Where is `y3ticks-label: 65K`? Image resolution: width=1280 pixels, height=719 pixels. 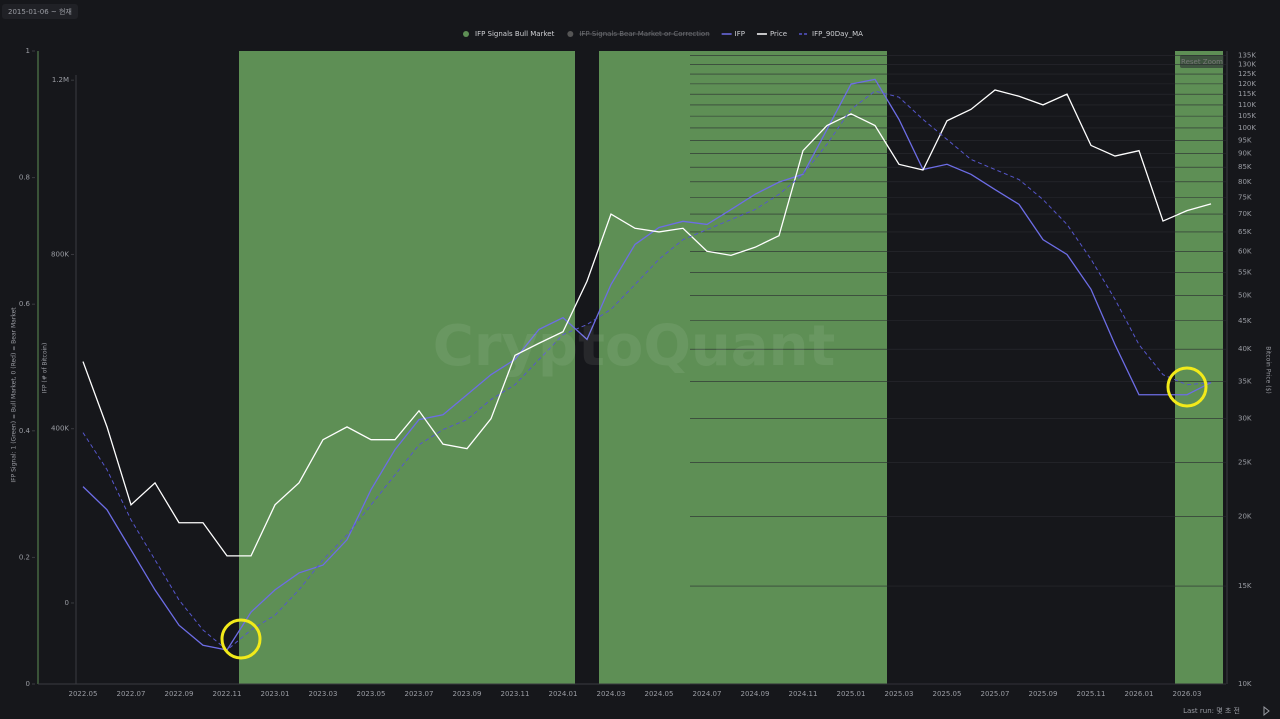
y3ticks-label: 65K is located at coordinates (1245, 232).